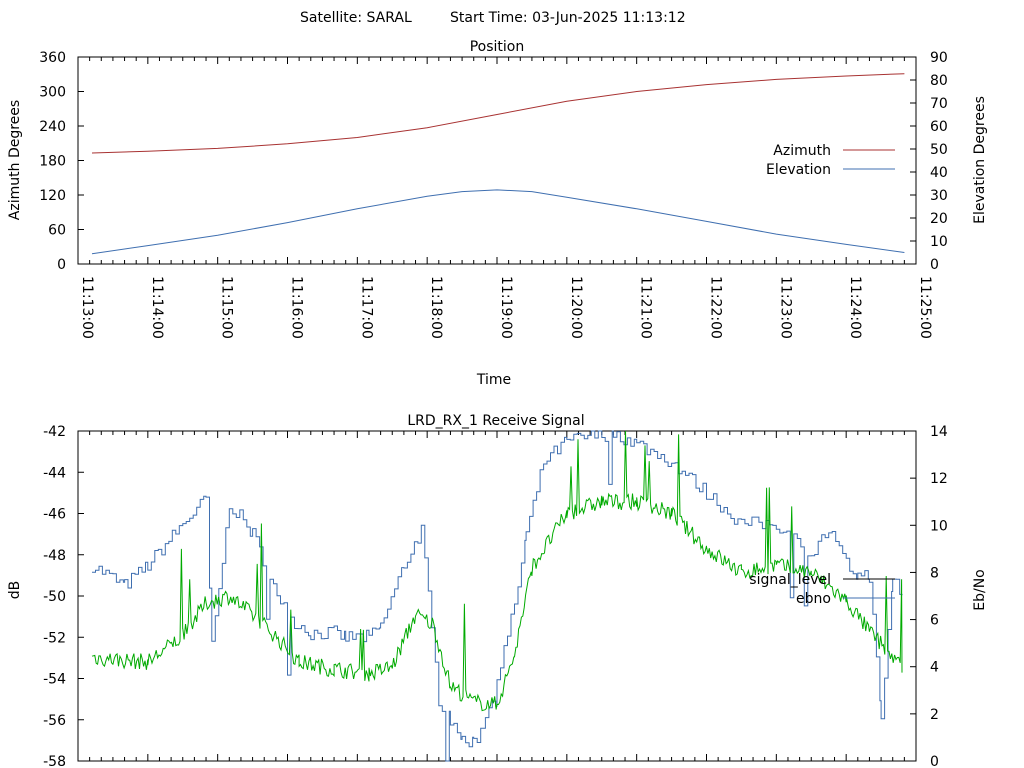 This screenshot has width=1024, height=768. I want to click on position-x-tick-label: 11:13:00, so click(87, 307).